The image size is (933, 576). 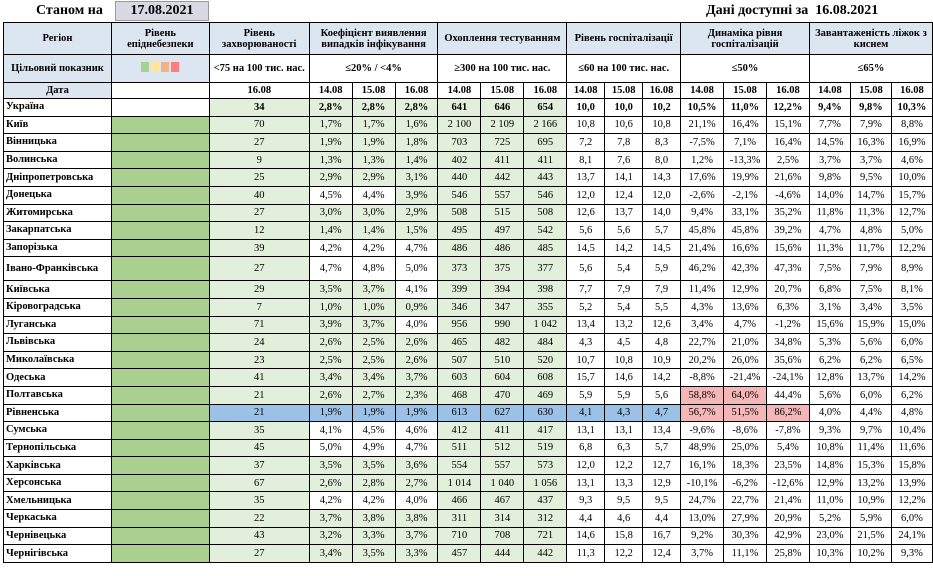 I want to click on oxygen-value: 7,9%, so click(x=870, y=269).